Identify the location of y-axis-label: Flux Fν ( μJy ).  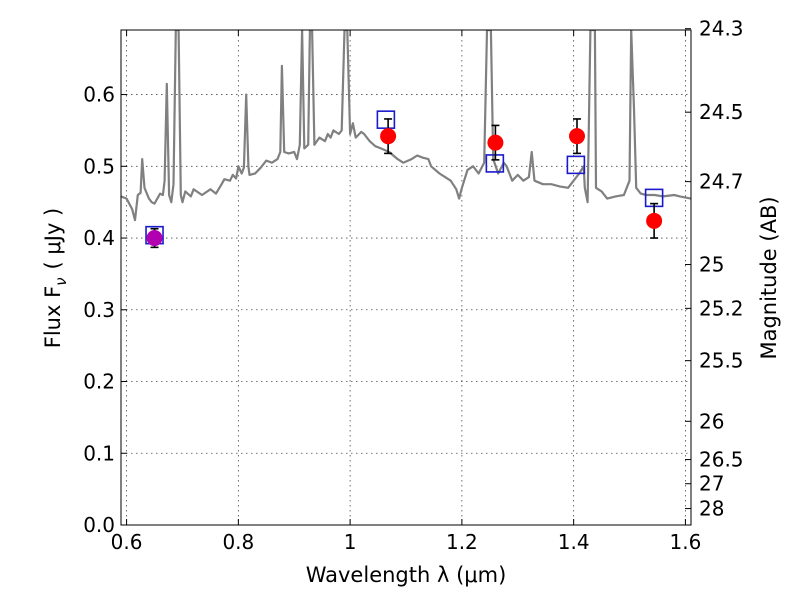
(55, 278).